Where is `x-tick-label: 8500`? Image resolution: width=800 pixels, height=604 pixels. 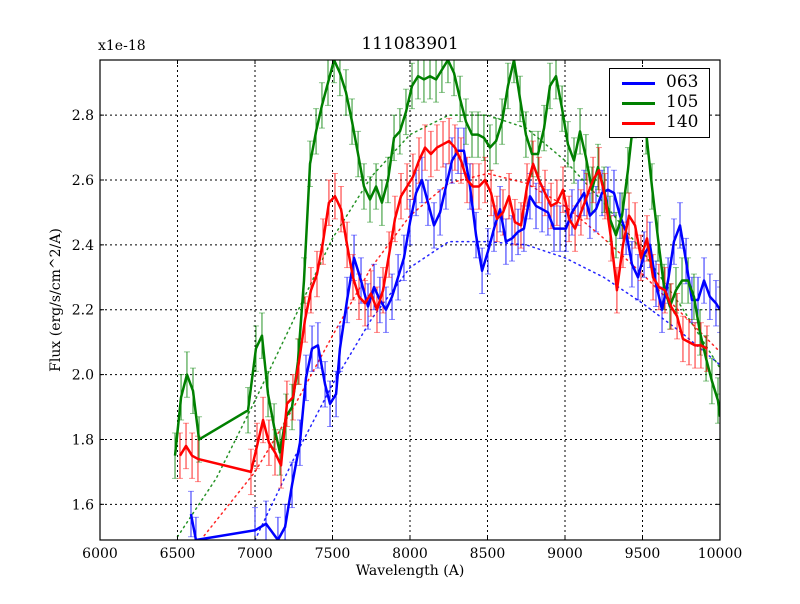 x-tick-label: 8500 is located at coordinates (488, 554).